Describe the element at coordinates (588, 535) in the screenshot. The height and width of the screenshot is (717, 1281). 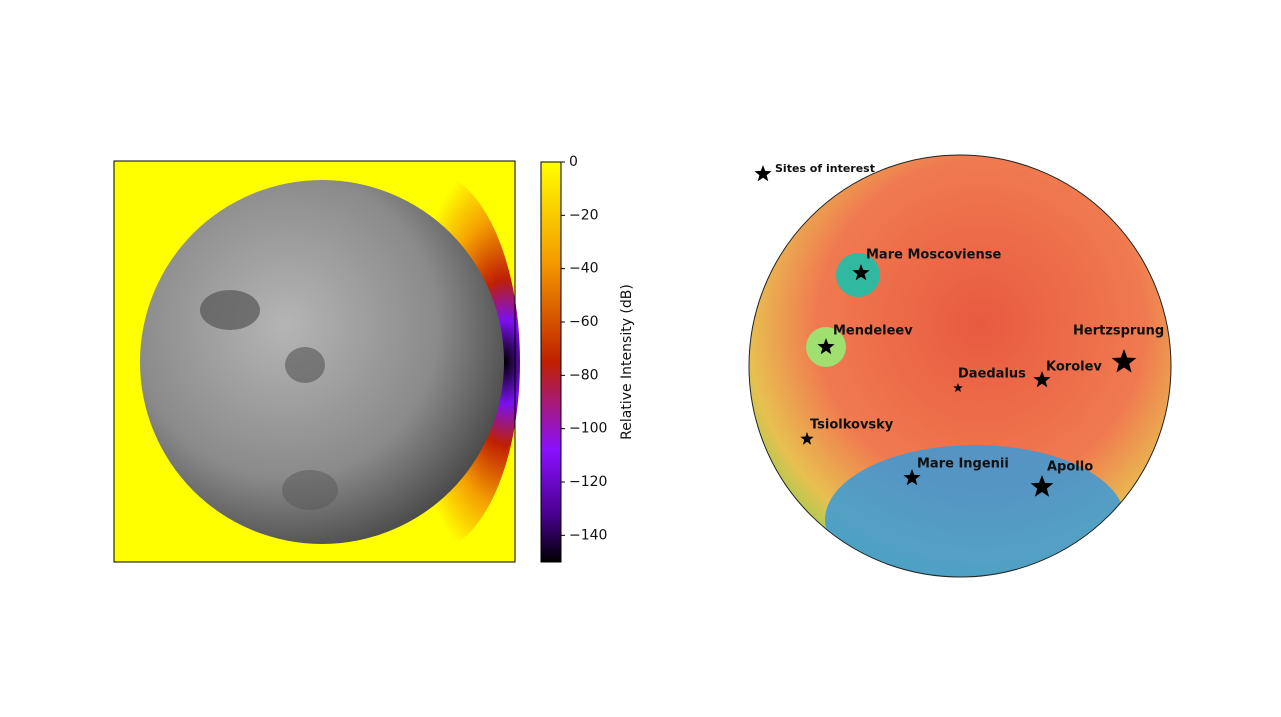
I see `colorbar-tick-label: −140` at that location.